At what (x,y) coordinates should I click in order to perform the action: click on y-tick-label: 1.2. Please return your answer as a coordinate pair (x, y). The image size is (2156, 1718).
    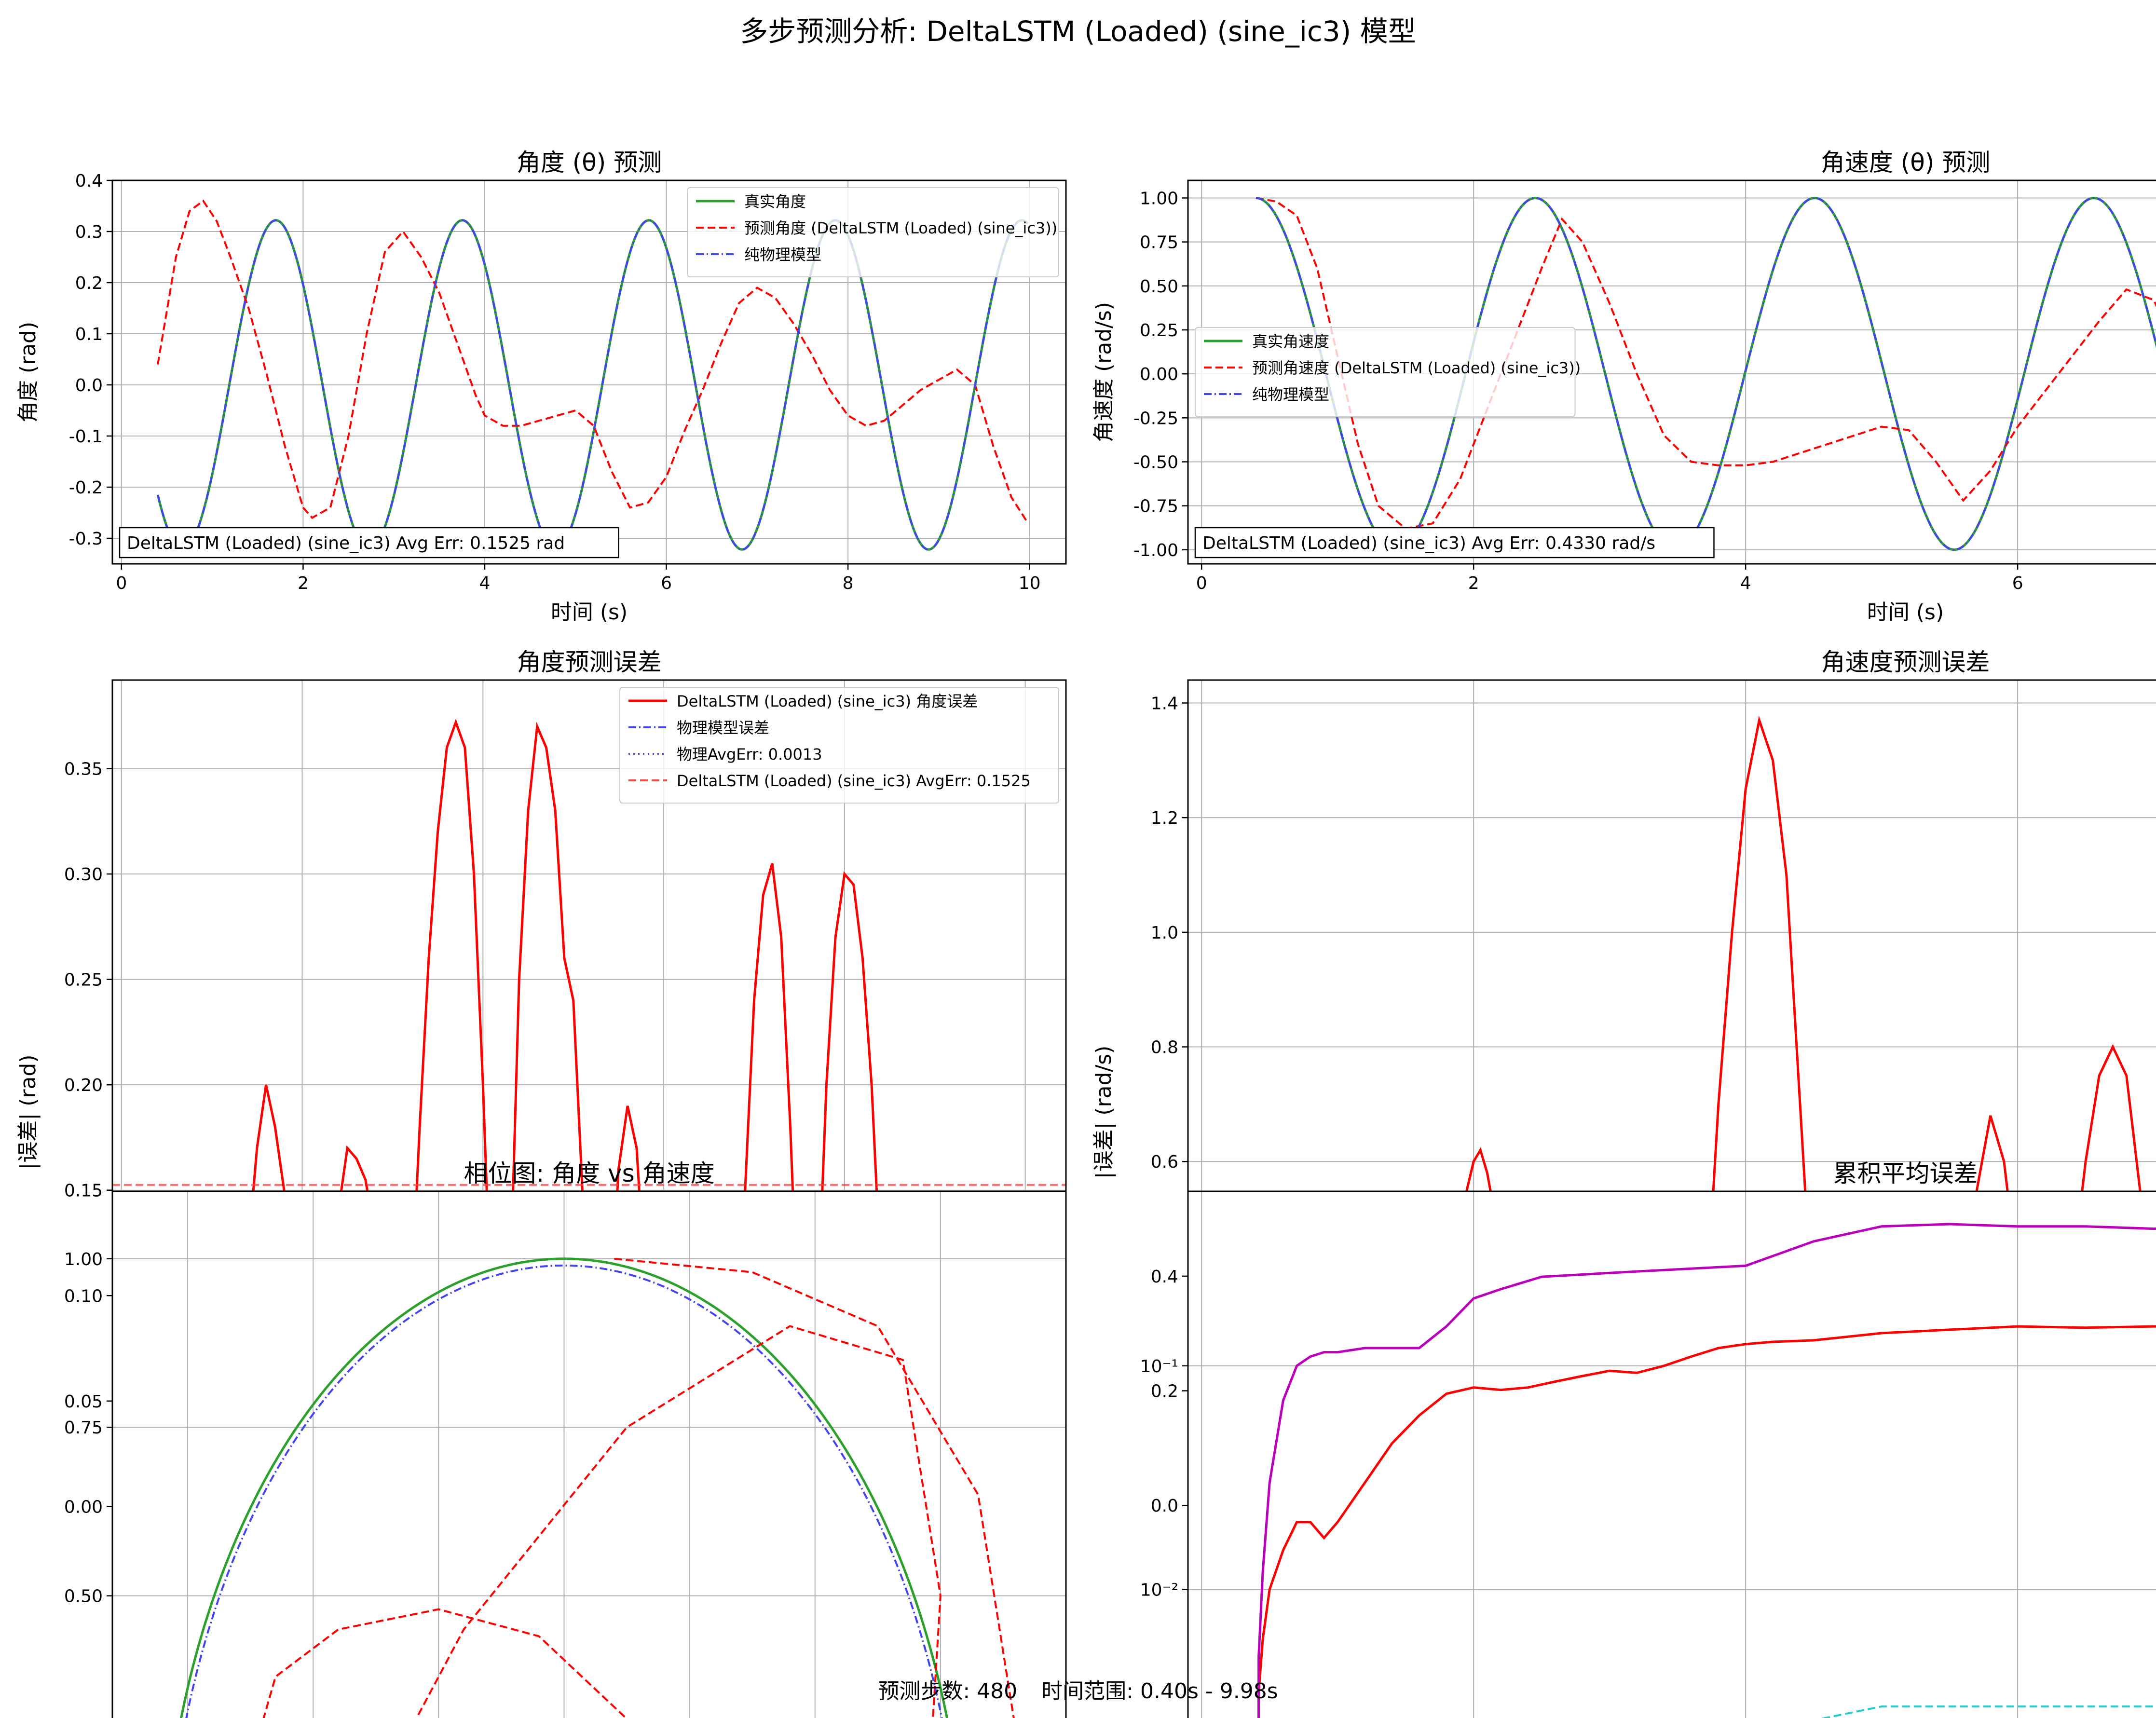
    Looking at the image, I should click on (1164, 818).